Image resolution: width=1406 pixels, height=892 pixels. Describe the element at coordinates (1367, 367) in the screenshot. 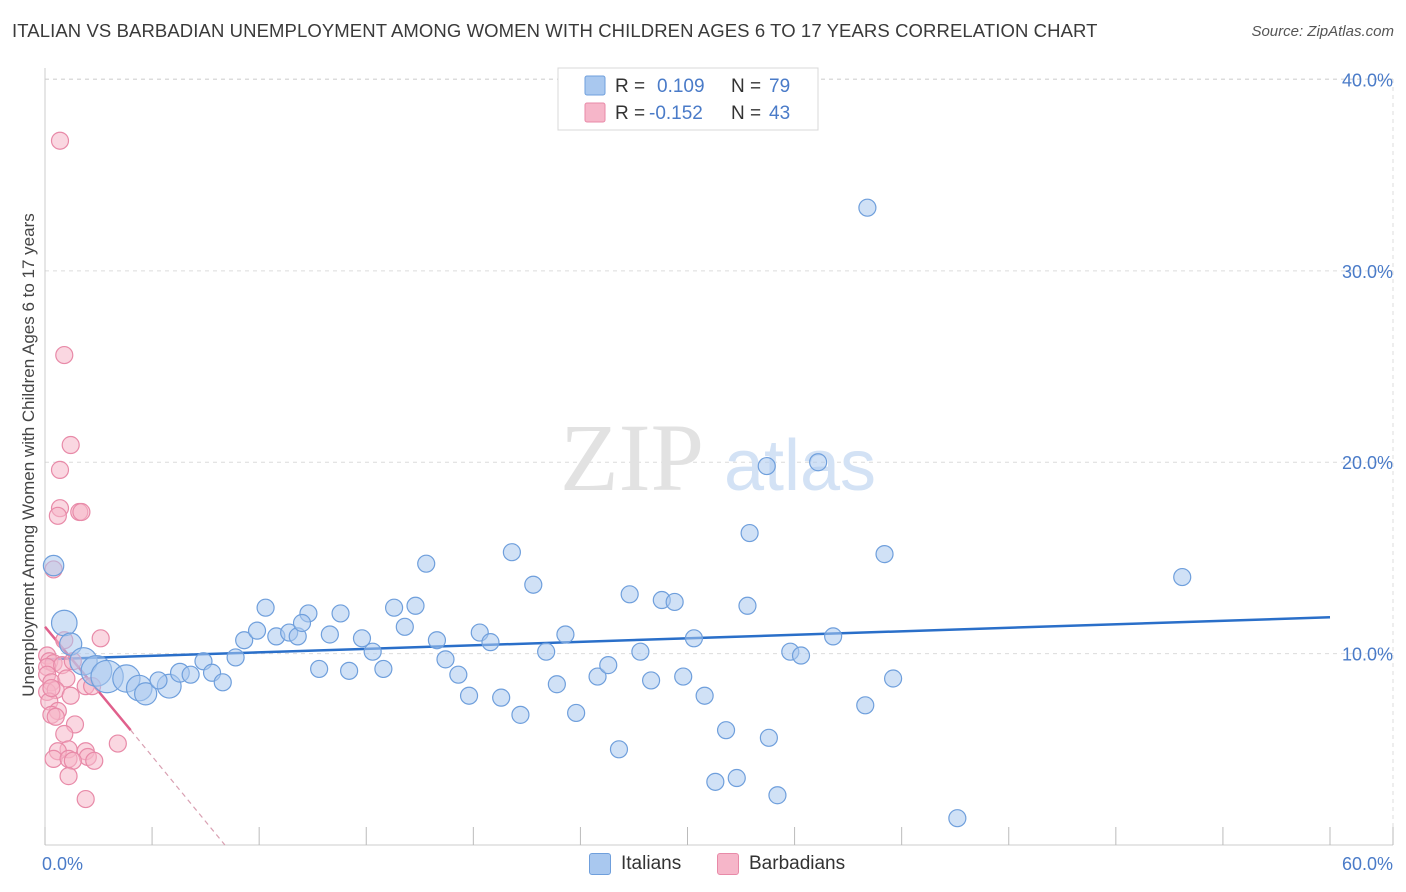

I see `y-axis-tick-labels: 10.0% 20.0% 30.0% 40.0%` at that location.